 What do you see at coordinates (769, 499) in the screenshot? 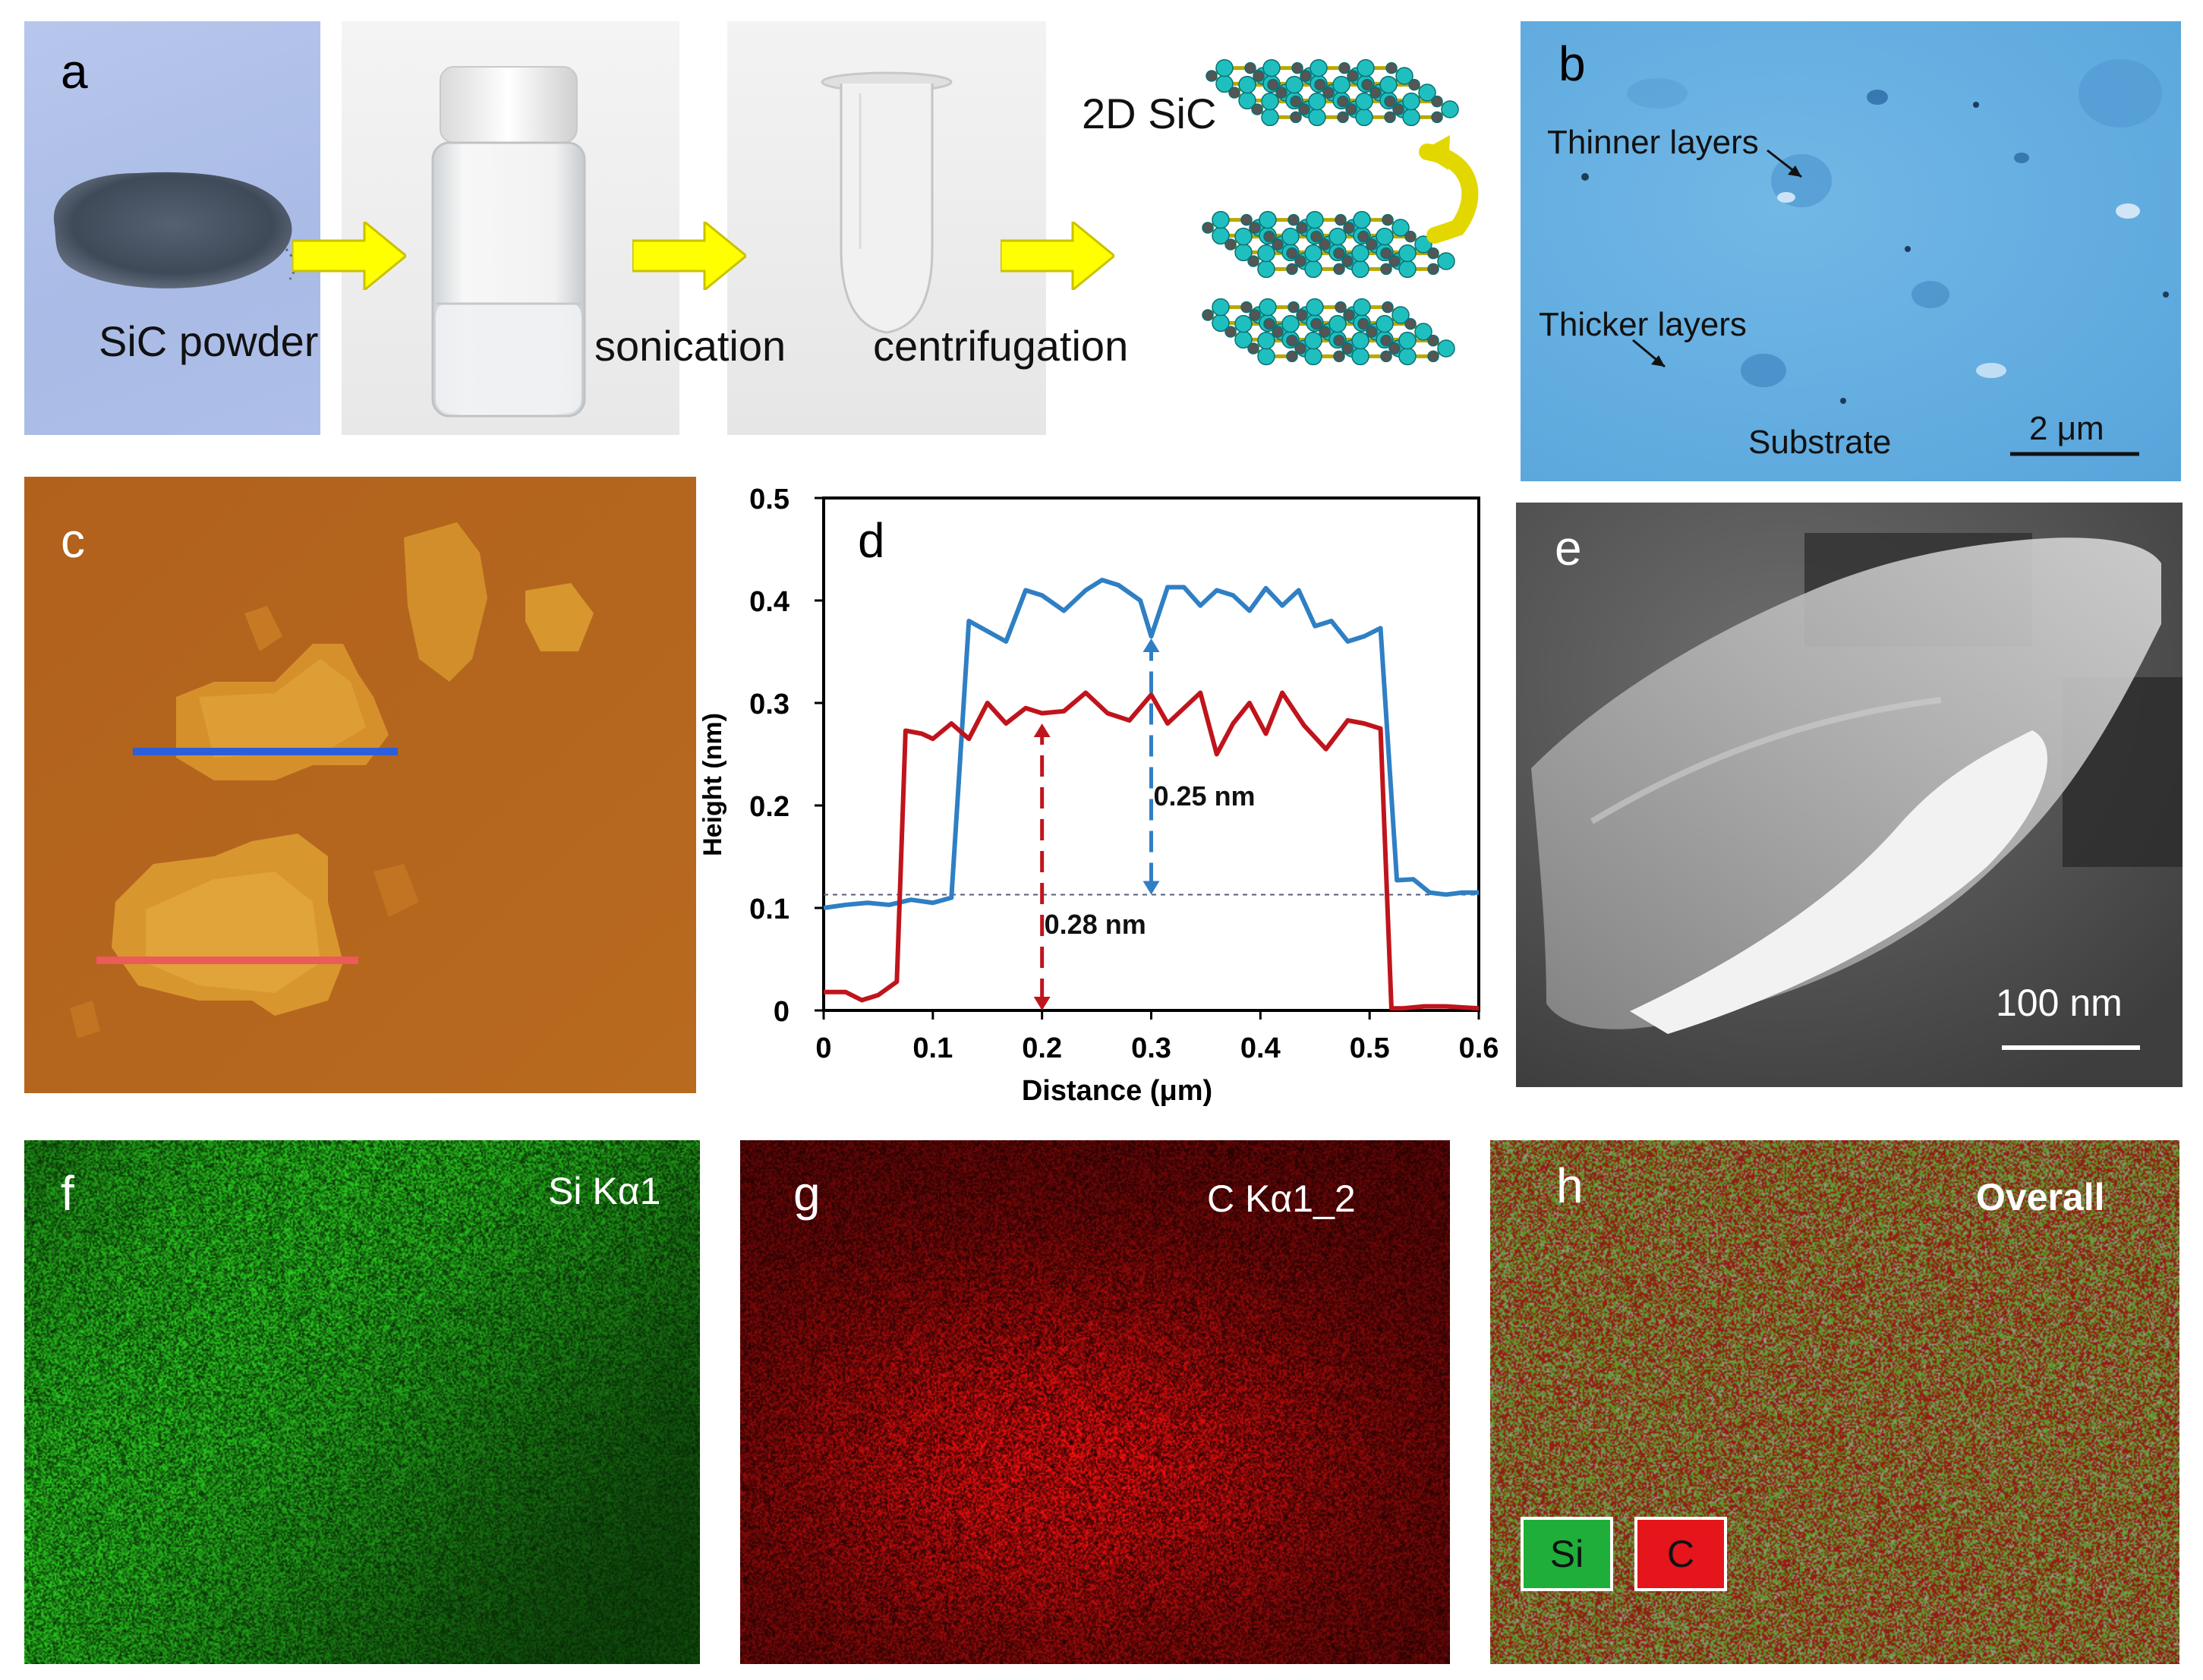
I see `y-tick-label: 0.5` at bounding box center [769, 499].